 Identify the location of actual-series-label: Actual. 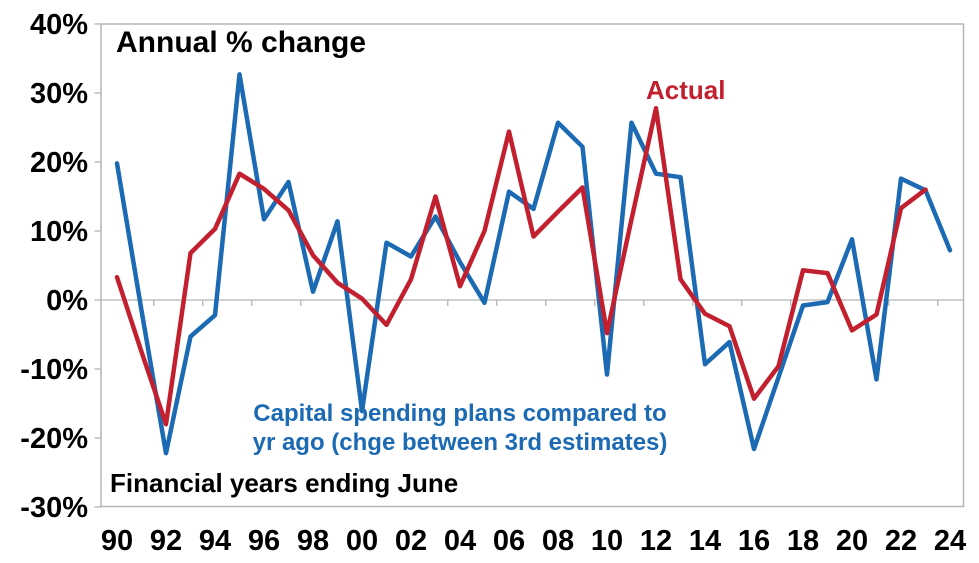
(686, 90).